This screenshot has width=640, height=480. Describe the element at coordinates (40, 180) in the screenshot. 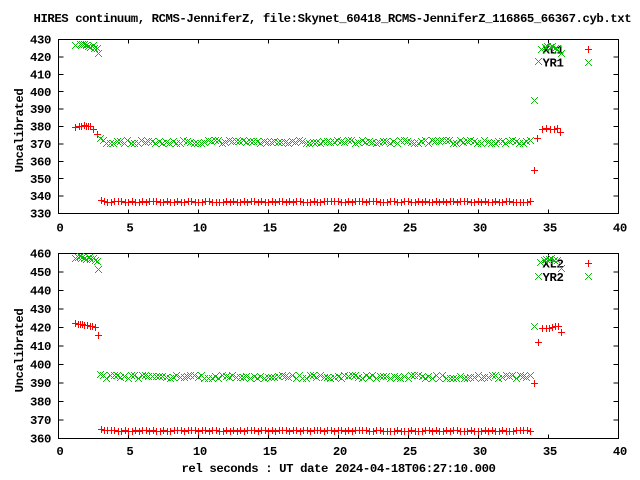

I see `svg-text: 350` at that location.